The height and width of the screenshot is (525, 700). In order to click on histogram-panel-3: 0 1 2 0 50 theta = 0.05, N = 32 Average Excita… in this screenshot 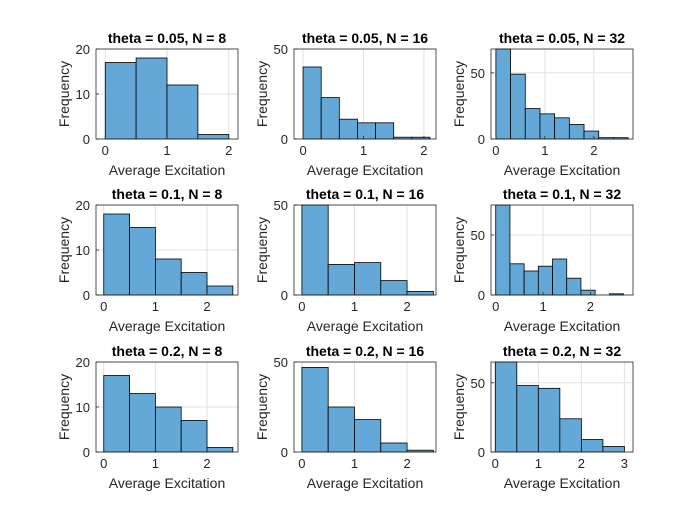, I will do `click(542, 104)`.